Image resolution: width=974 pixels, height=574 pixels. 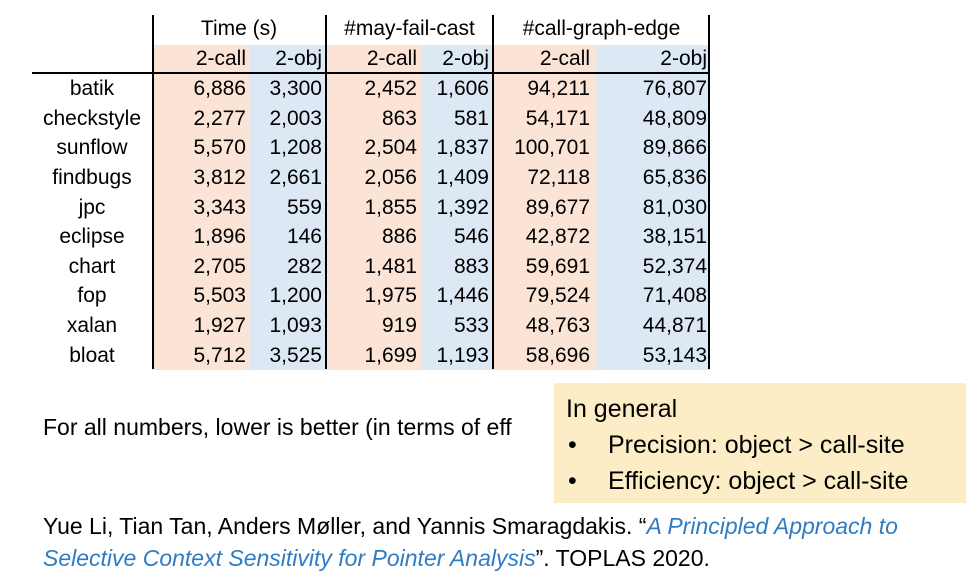 I want to click on table-cell: 1,208, so click(x=288, y=148).